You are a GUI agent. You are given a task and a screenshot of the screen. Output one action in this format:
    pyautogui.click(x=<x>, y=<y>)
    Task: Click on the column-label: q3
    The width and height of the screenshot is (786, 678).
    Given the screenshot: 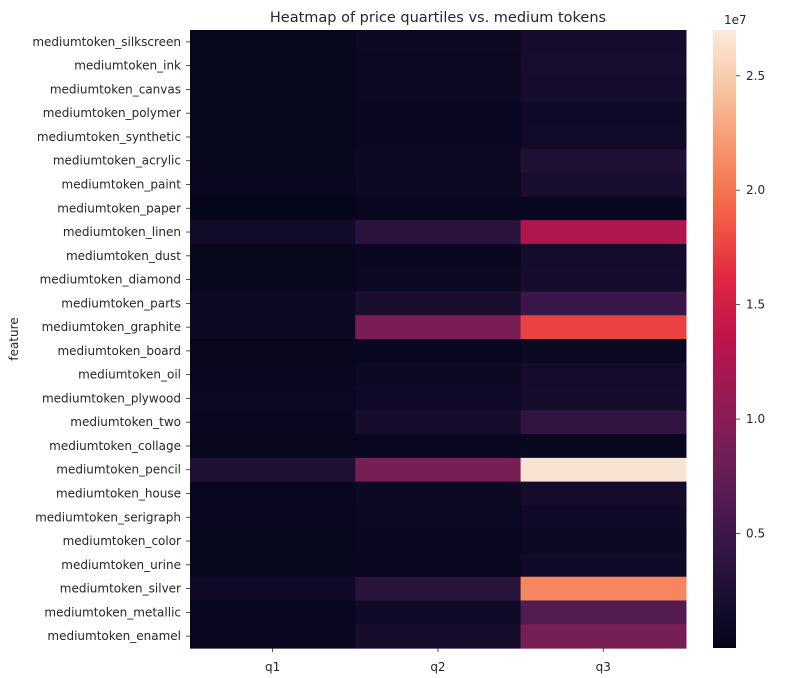 What is the action you would take?
    pyautogui.click(x=603, y=667)
    